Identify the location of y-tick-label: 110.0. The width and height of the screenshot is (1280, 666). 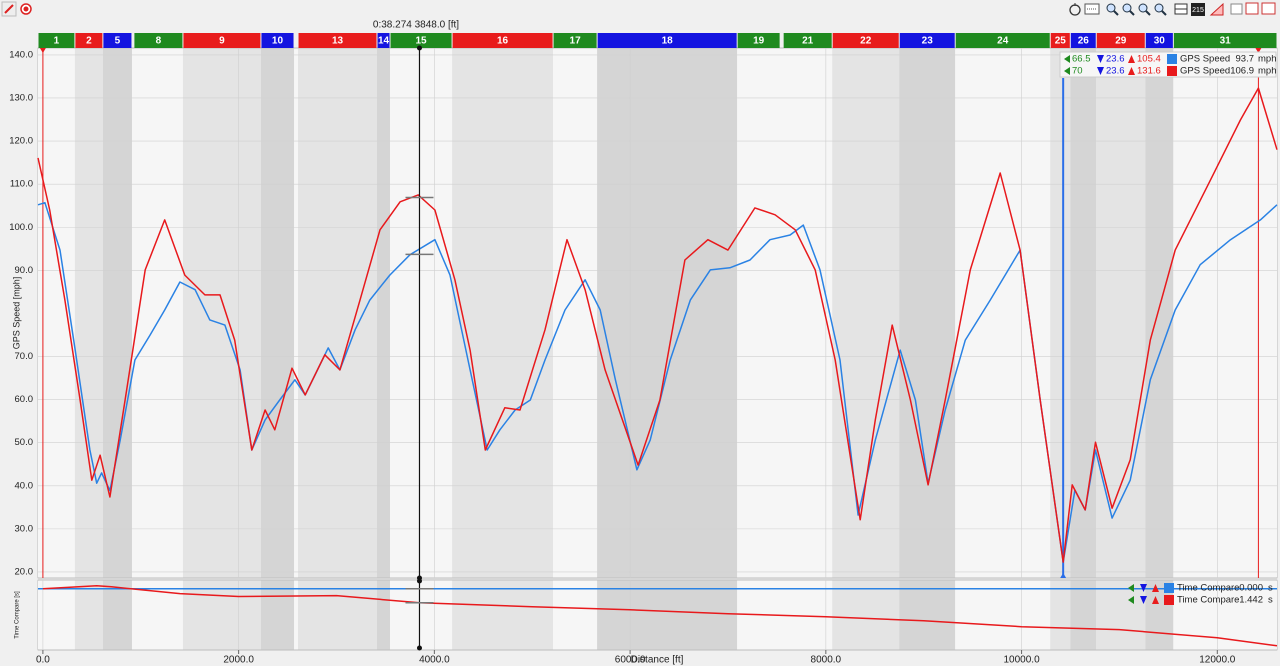
(21, 184).